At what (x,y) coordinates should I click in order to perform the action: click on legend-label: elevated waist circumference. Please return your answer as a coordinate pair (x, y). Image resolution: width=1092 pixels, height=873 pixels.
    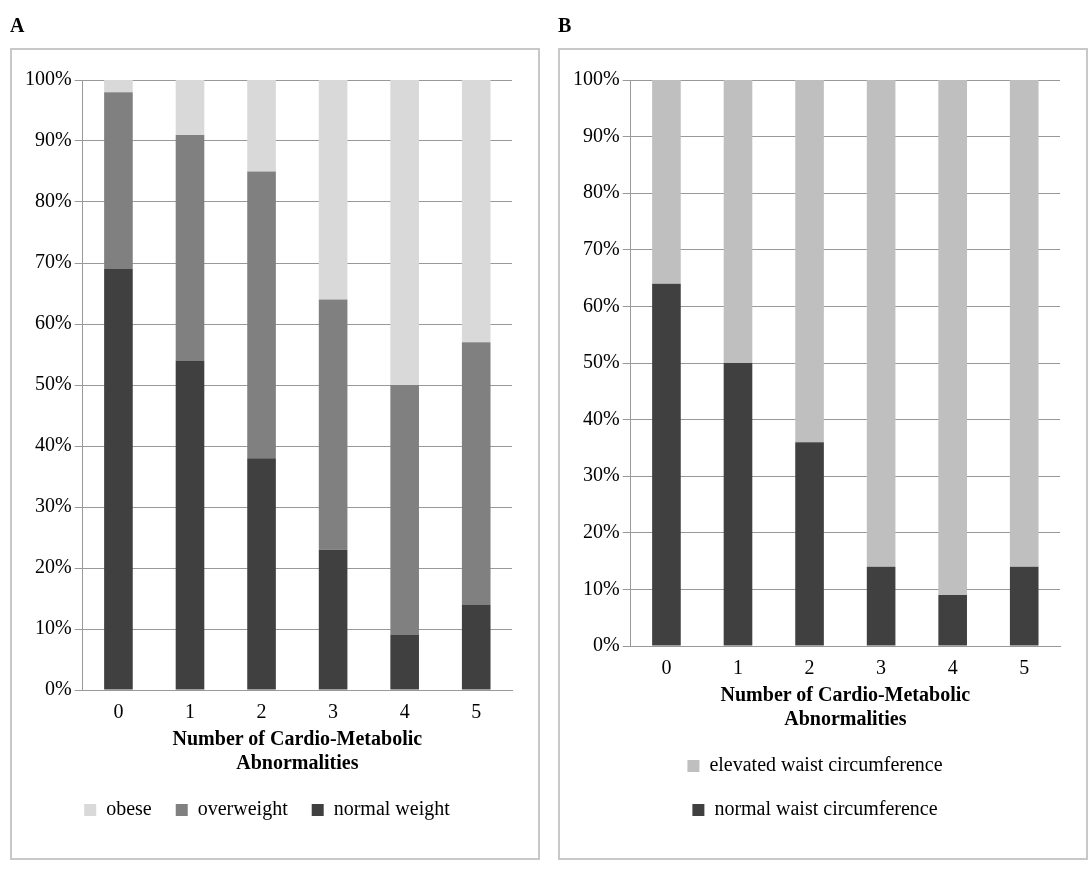
    Looking at the image, I should click on (826, 764).